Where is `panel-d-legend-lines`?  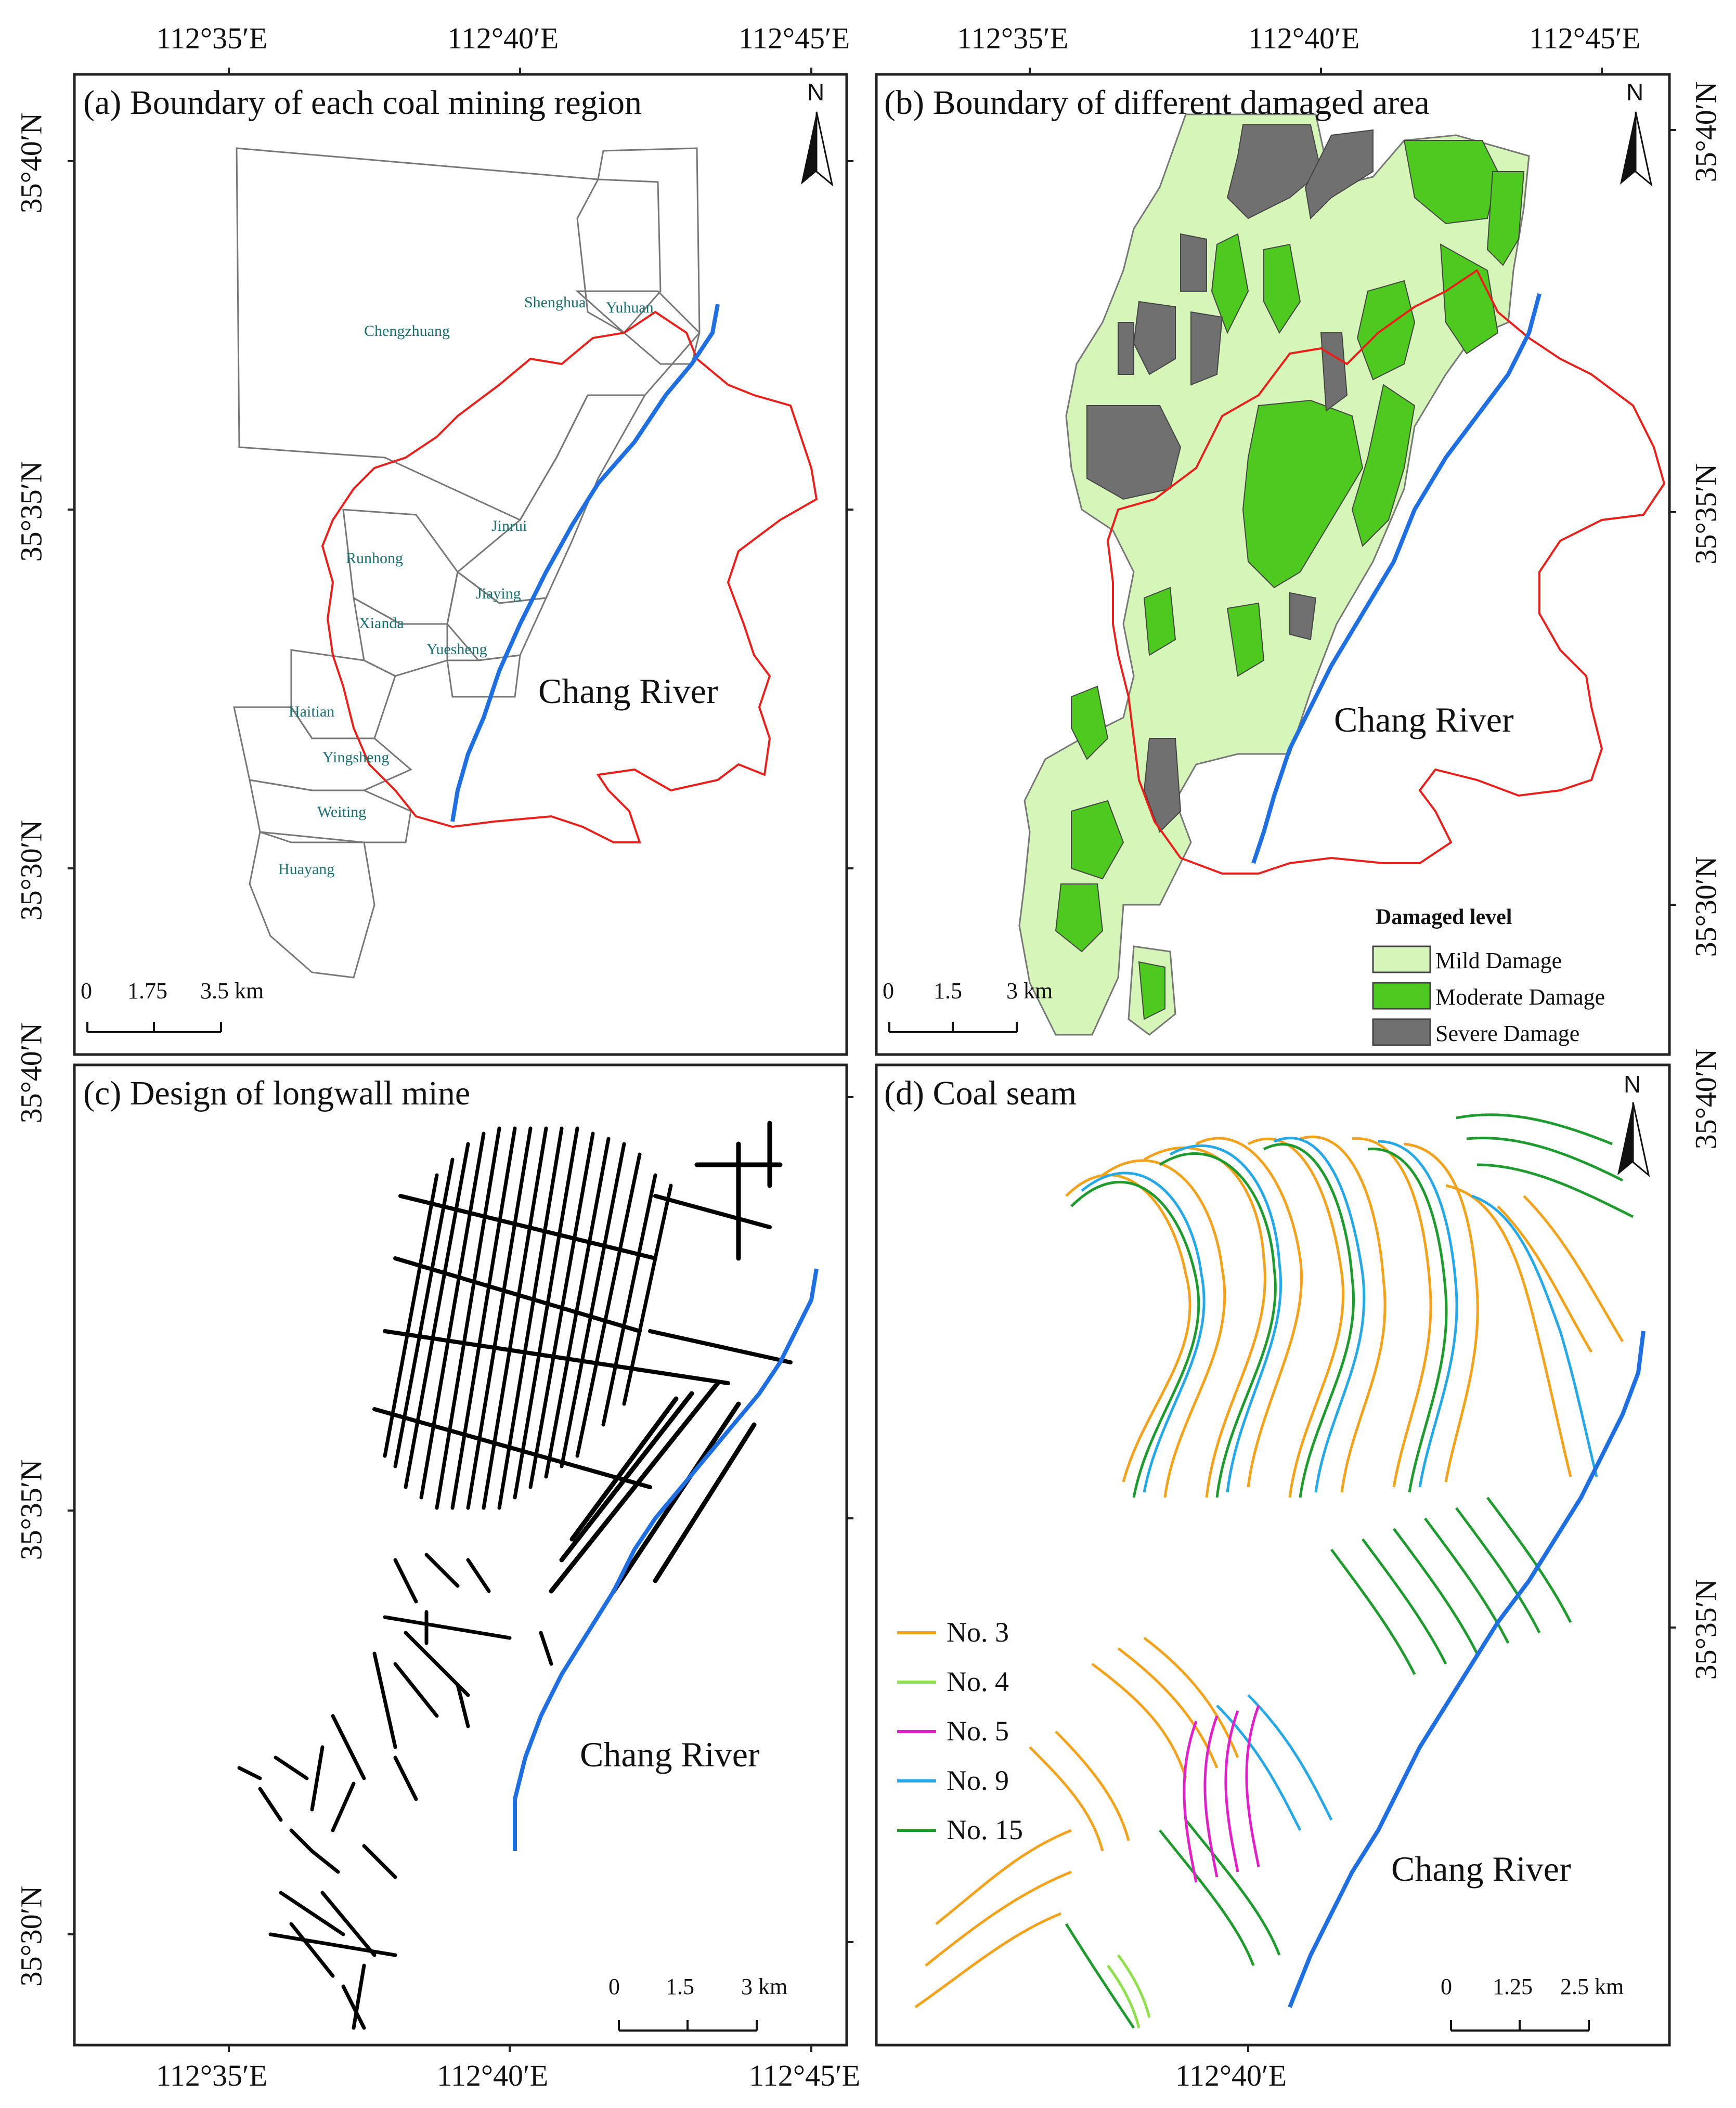
panel-d-legend-lines is located at coordinates (916, 1731).